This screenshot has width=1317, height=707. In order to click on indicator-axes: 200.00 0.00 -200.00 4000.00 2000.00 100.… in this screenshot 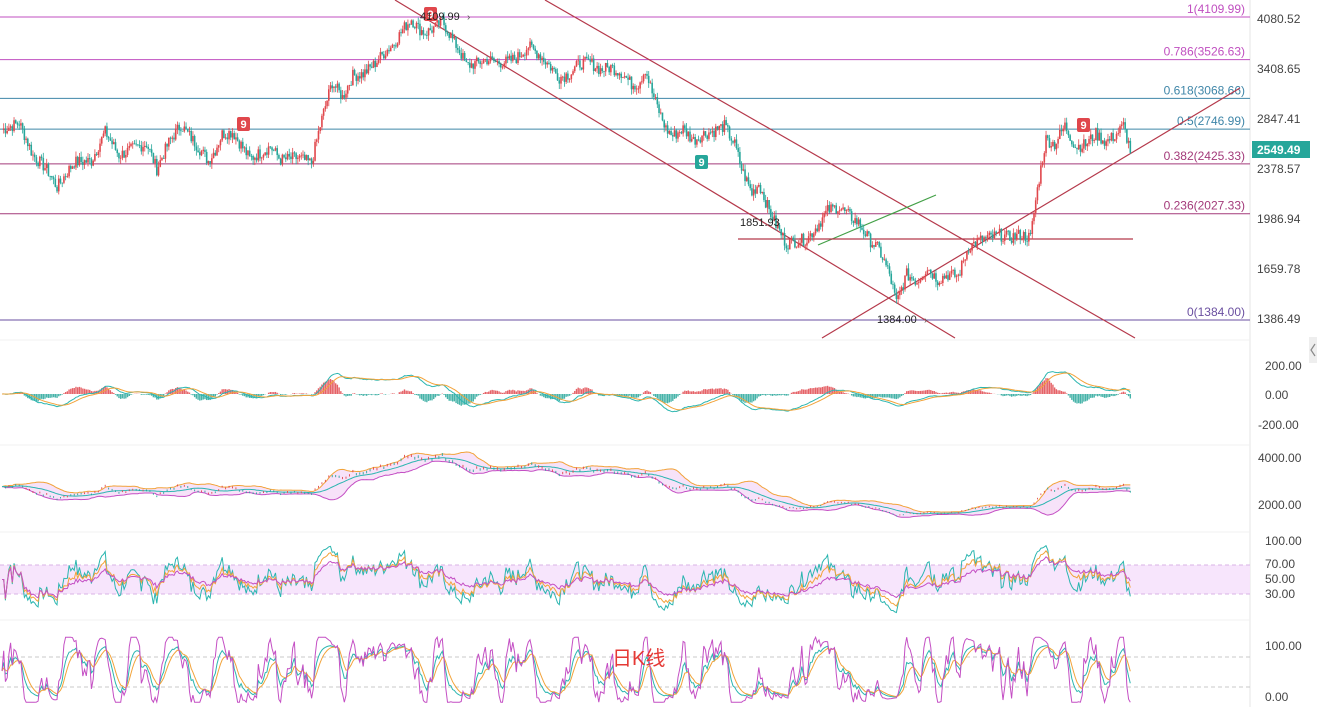, I will do `click(1280, 531)`.